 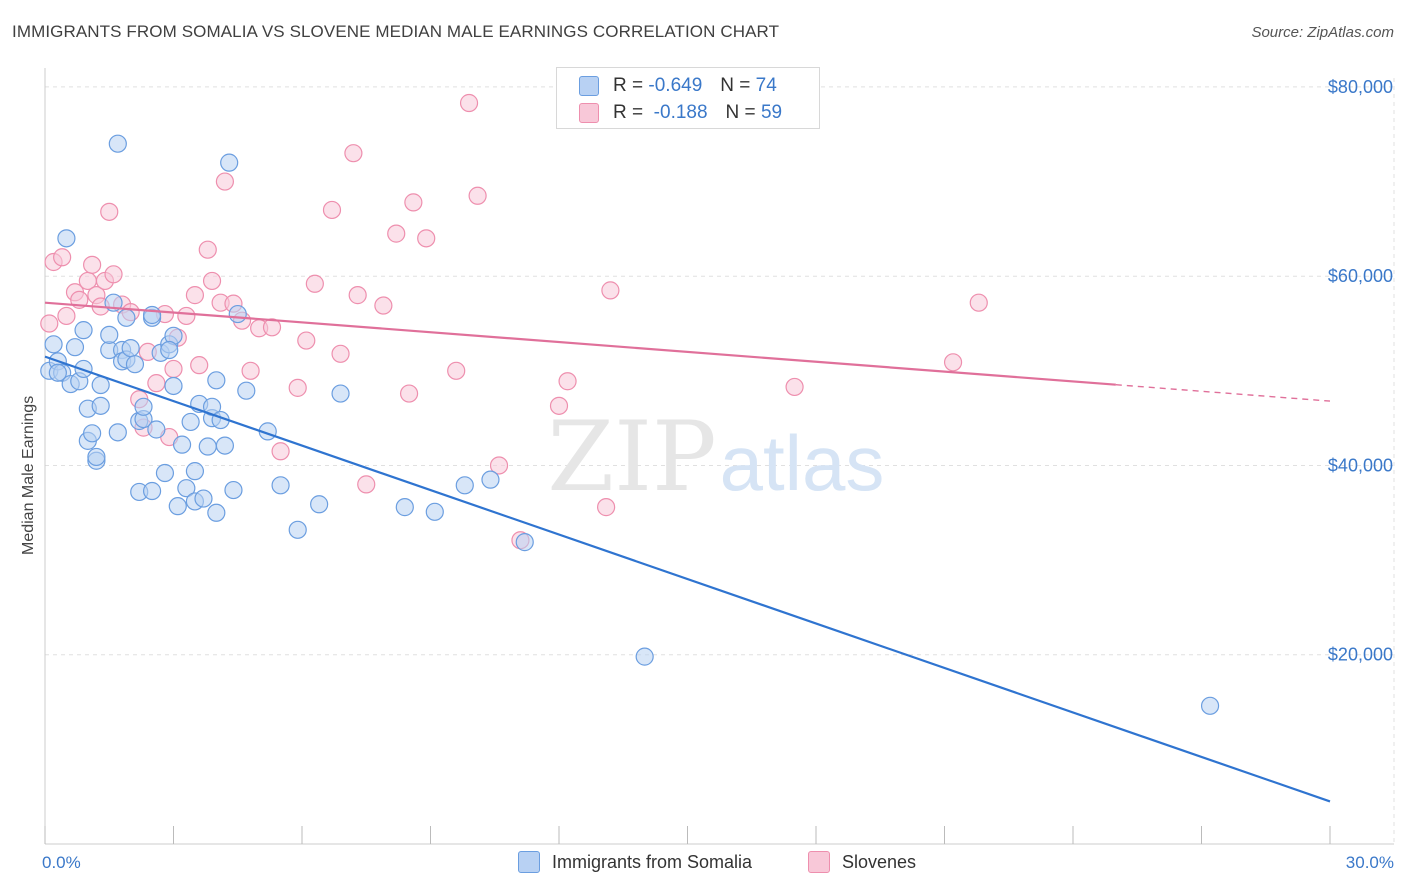 I want to click on legend-n-value: 59, so click(x=771, y=112).